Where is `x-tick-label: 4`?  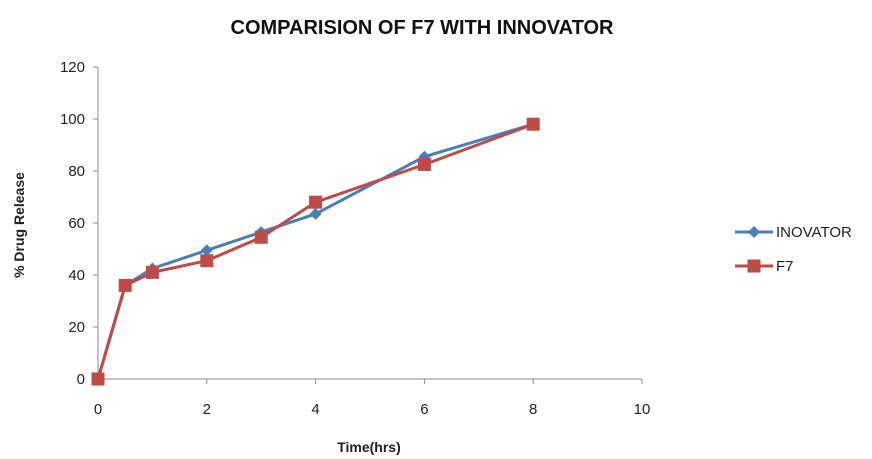 x-tick-label: 4 is located at coordinates (315, 409).